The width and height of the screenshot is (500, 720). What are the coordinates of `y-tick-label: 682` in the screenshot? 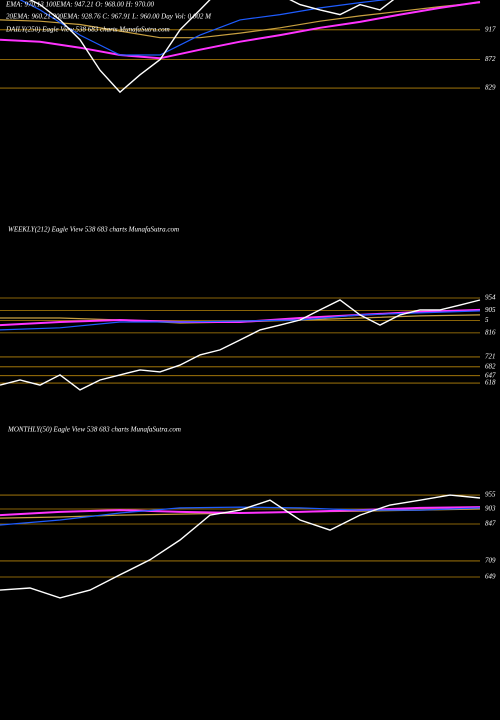 It's located at (490, 366).